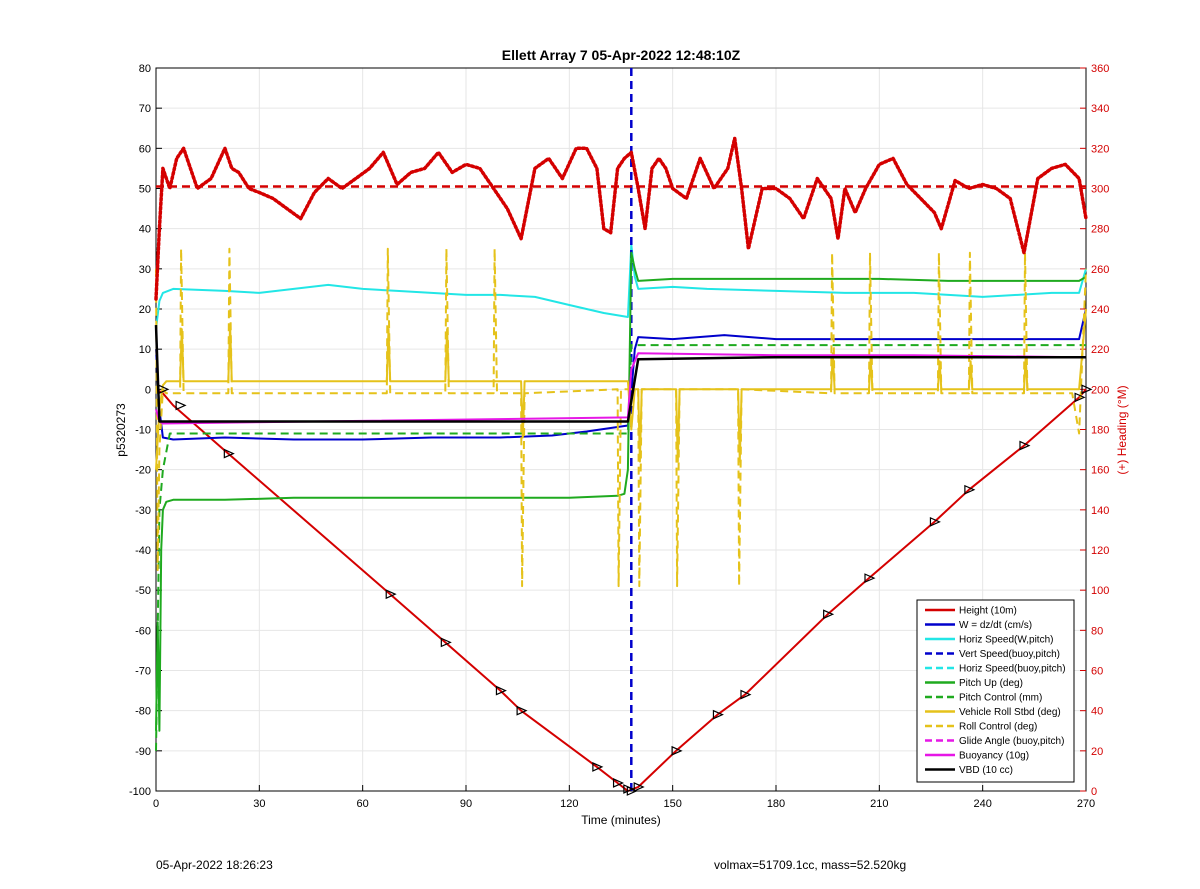 The width and height of the screenshot is (1200, 889). What do you see at coordinates (1097, 712) in the screenshot?
I see `y2-tick-label: 40` at bounding box center [1097, 712].